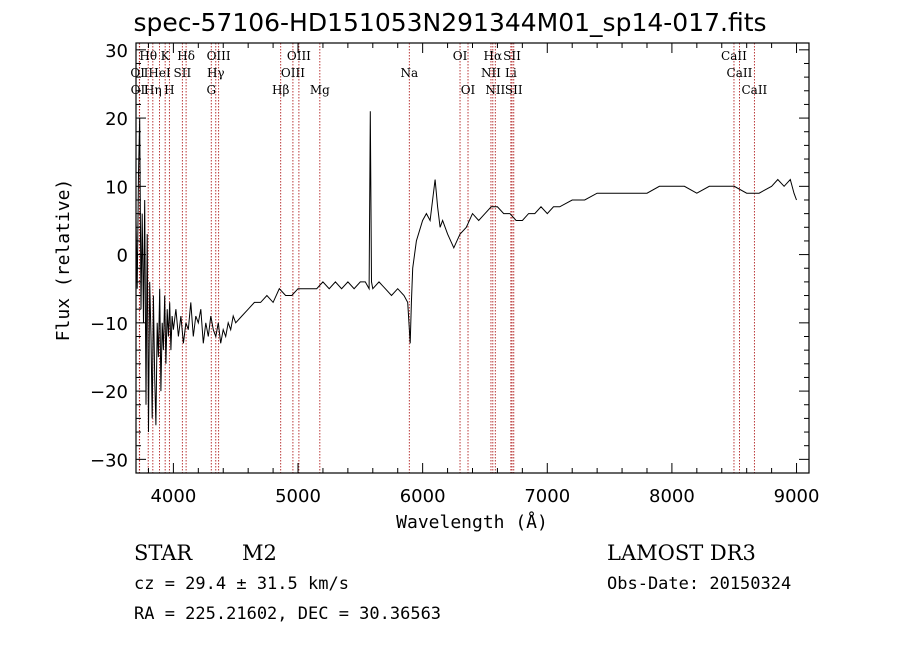 This screenshot has height=649, width=900. I want to click on spectral-line-label: Mg, so click(320, 90).